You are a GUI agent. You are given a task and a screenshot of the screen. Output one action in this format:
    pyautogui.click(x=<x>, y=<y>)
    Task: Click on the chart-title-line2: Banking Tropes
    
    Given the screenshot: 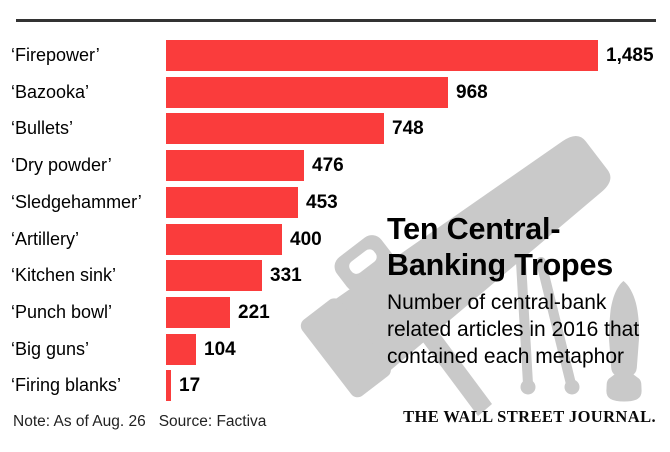 What is the action you would take?
    pyautogui.click(x=500, y=265)
    